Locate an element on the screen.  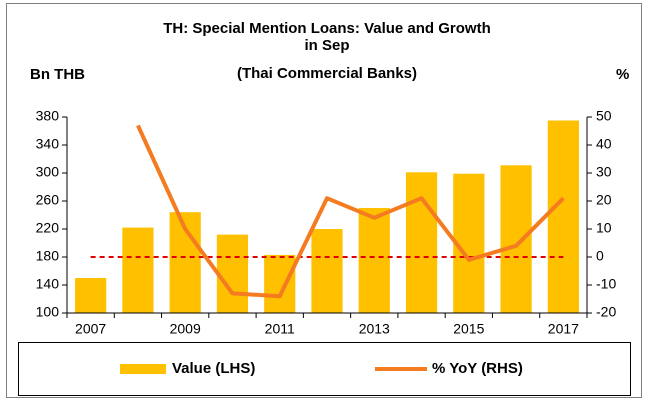
y-tick-label: 300 is located at coordinates (48, 172).